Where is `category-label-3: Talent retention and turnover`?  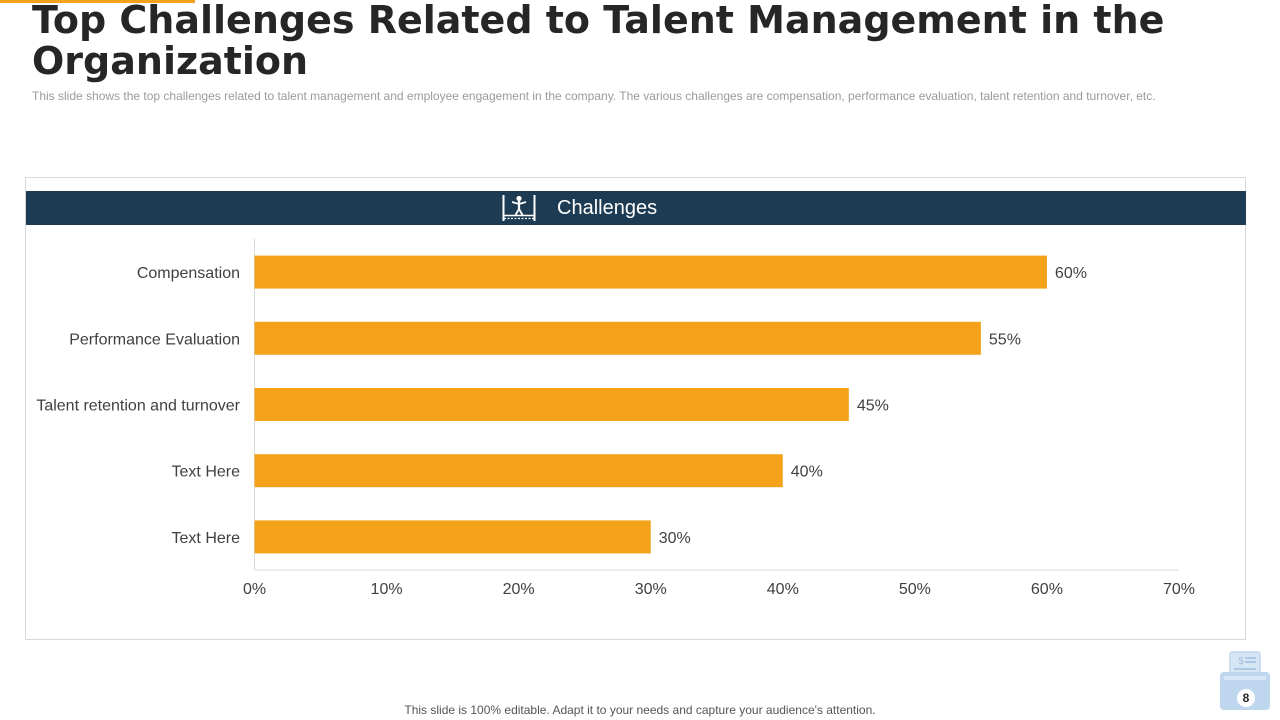
category-label-3: Talent retention and turnover is located at coordinates (138, 406).